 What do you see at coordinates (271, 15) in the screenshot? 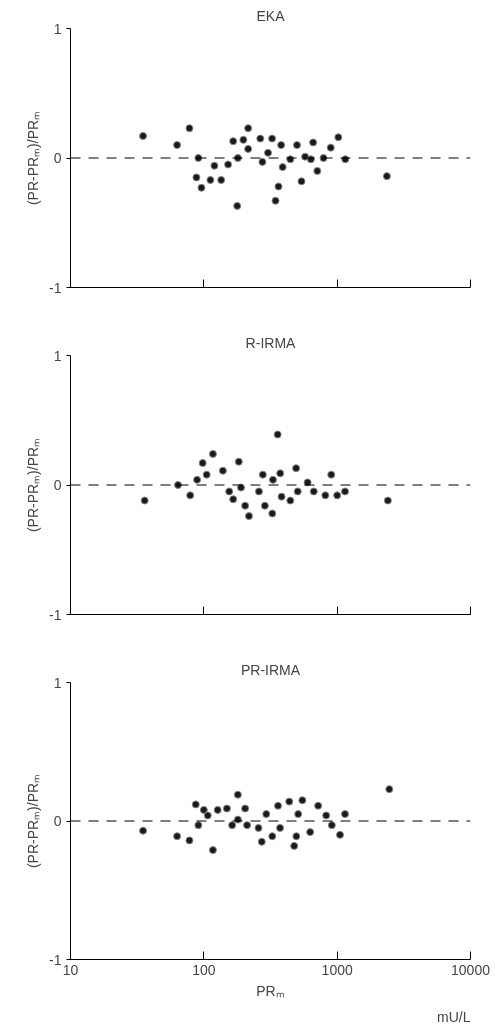
I see `chart-title: EKA` at bounding box center [271, 15].